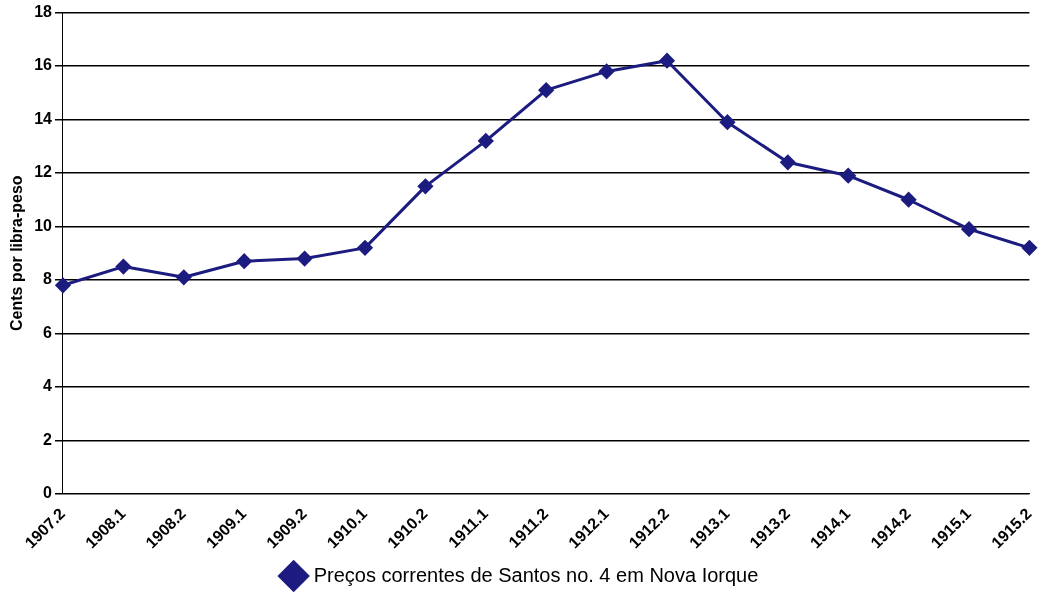 This screenshot has height=596, width=1046. Describe the element at coordinates (48, 332) in the screenshot. I see `y-tick-label: 6` at that location.